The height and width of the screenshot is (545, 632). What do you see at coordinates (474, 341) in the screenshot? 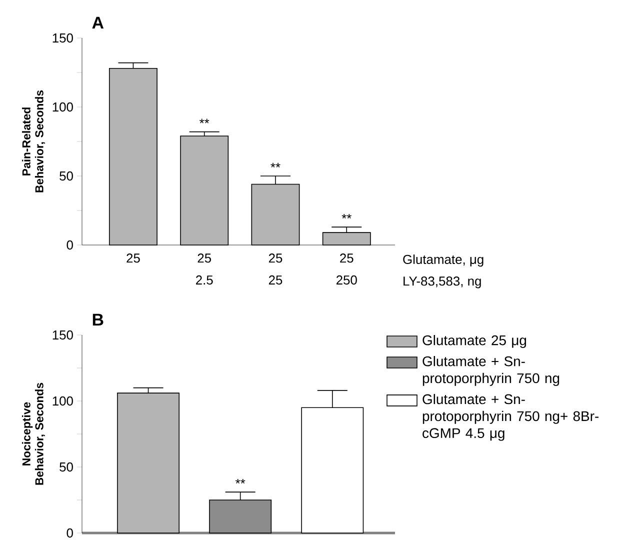
I see `legend-label: Glutamate 25 μg` at bounding box center [474, 341].